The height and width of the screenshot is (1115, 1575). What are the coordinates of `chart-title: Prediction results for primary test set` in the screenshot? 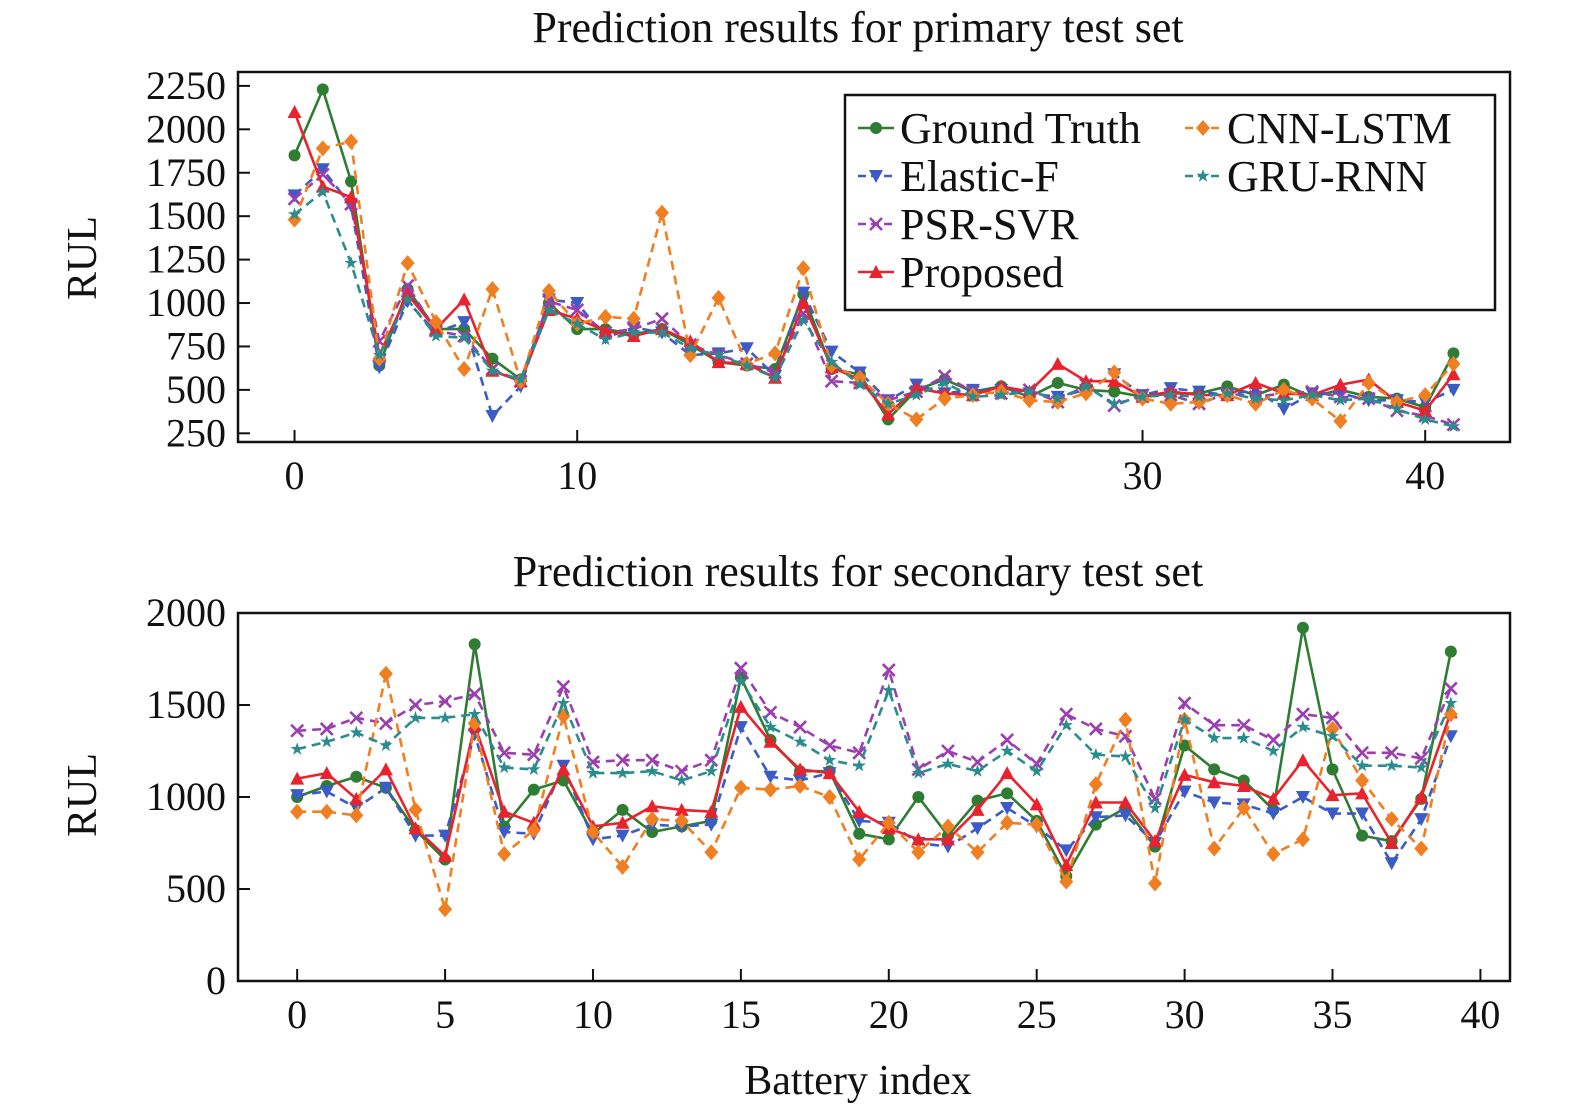 It's located at (857, 27).